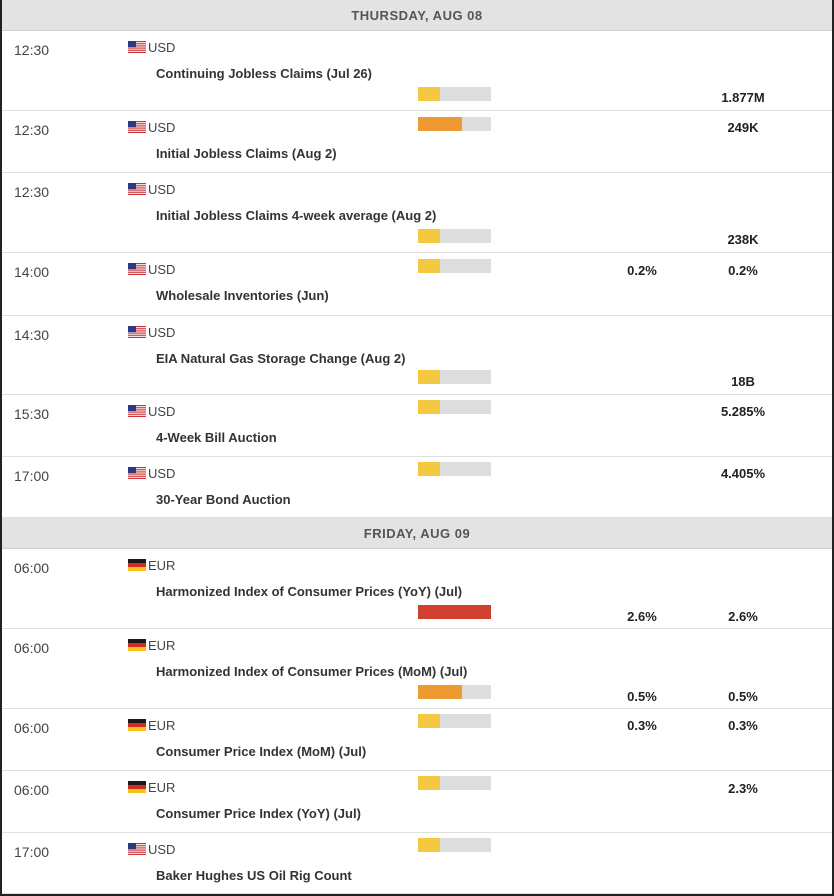 The image size is (834, 896). Describe the element at coordinates (417, 533) in the screenshot. I see `day-header: FRIDAY, AUG 09` at that location.